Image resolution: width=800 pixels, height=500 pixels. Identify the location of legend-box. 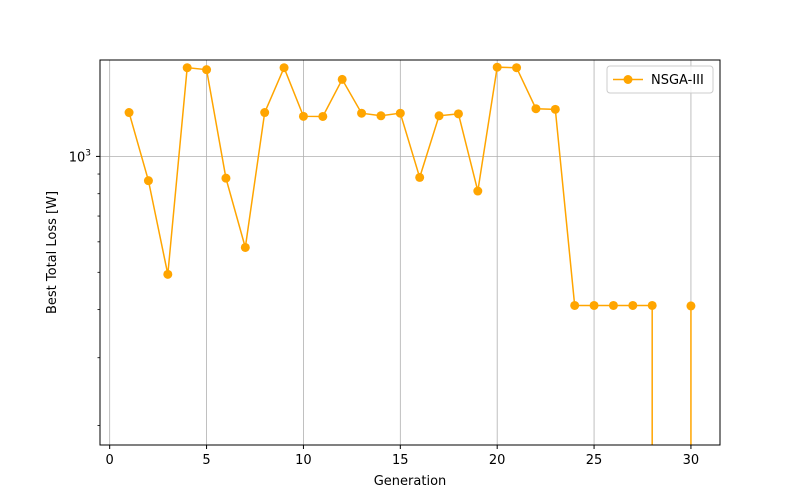
(660, 79).